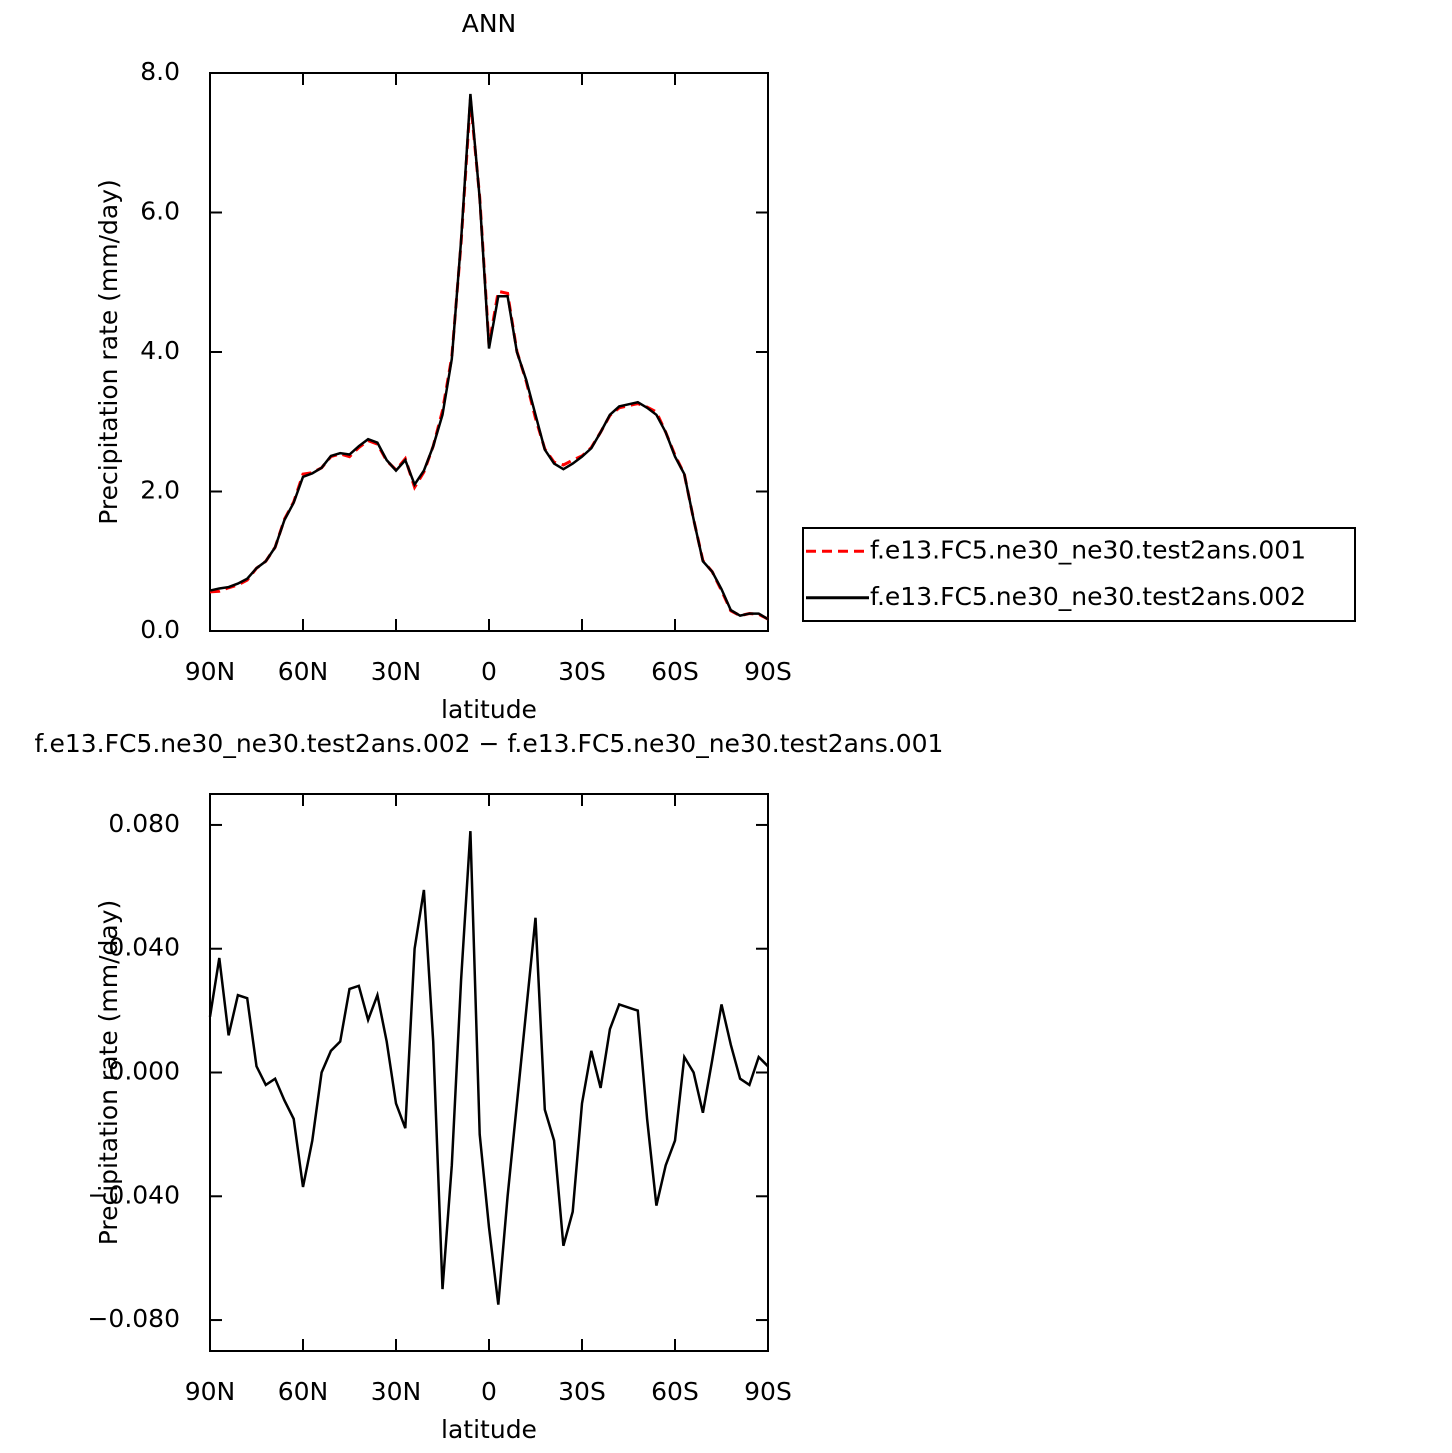  I want to click on y-tick-label: −0.040, so click(133, 1194).